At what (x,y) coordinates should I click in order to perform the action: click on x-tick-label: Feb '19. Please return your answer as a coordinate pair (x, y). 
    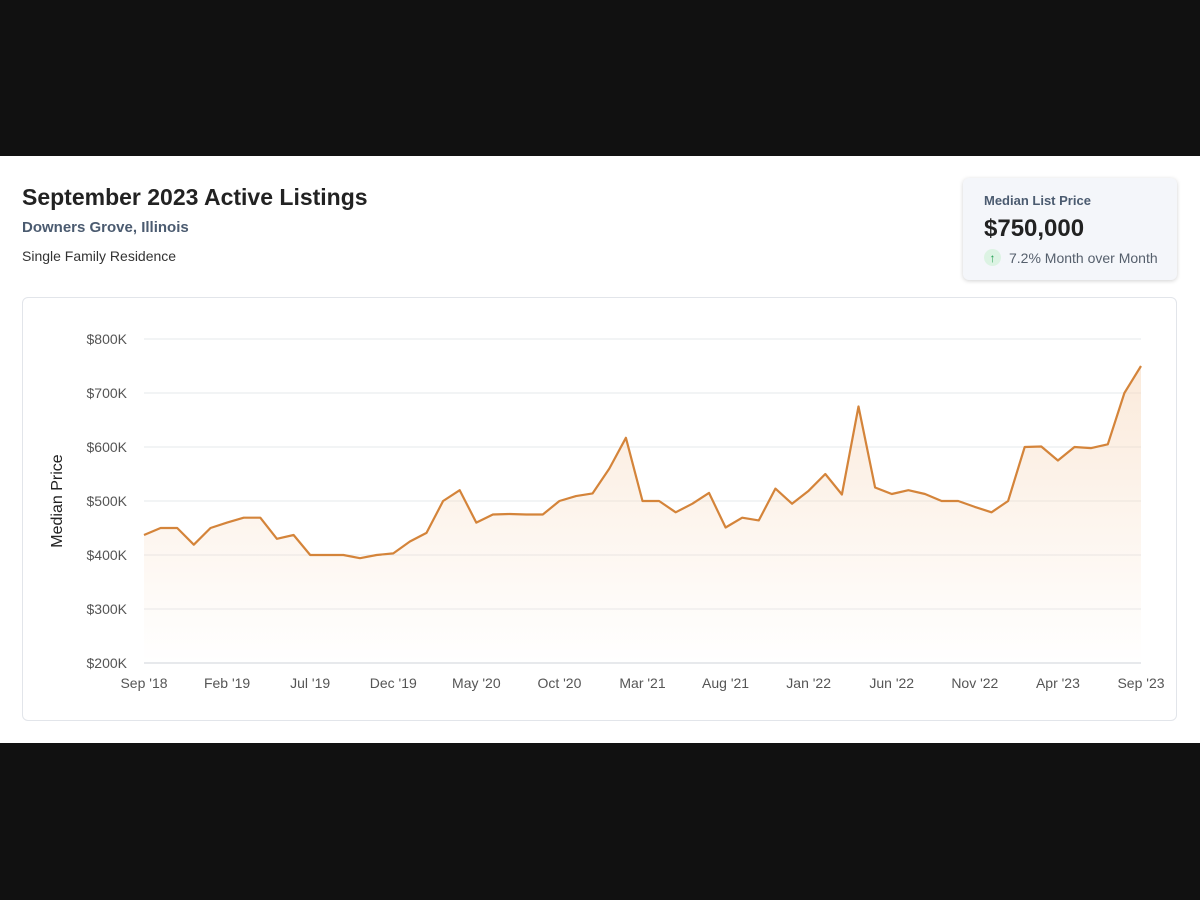
    Looking at the image, I should click on (227, 683).